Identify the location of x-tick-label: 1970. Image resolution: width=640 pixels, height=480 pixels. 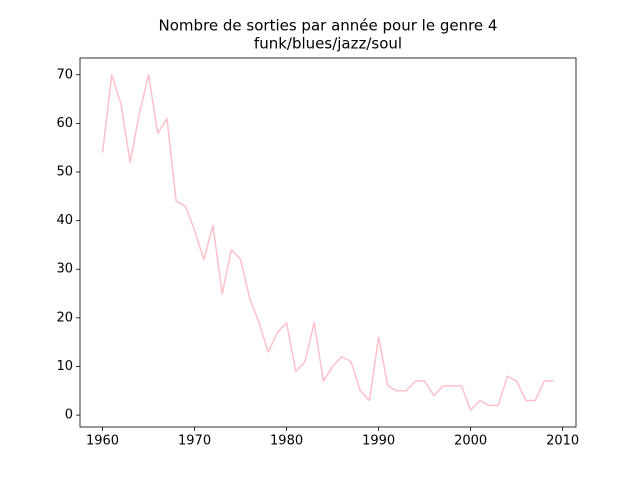
(194, 441).